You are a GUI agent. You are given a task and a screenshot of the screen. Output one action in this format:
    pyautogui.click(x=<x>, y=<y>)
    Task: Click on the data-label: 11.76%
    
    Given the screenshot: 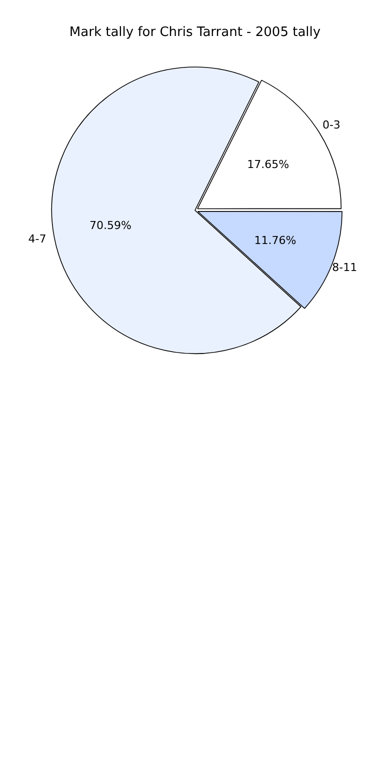 What is the action you would take?
    pyautogui.click(x=275, y=241)
    